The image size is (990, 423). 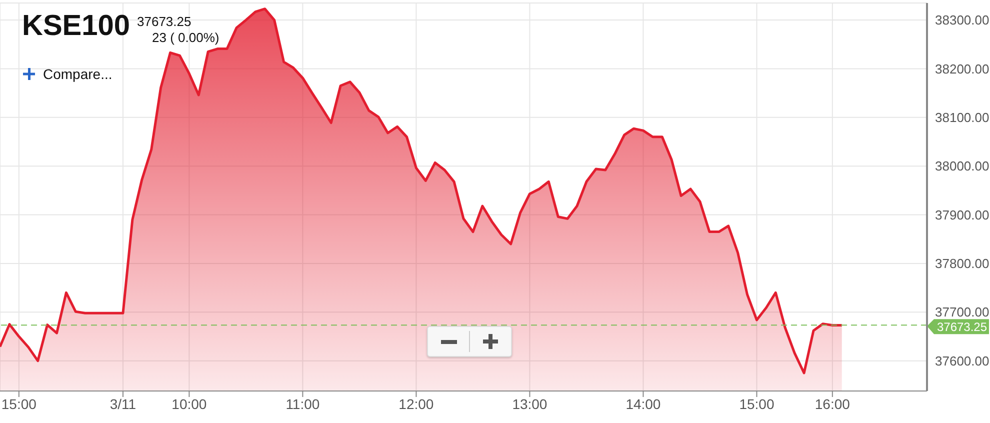 I want to click on chart-title: KSE100, so click(x=76, y=26).